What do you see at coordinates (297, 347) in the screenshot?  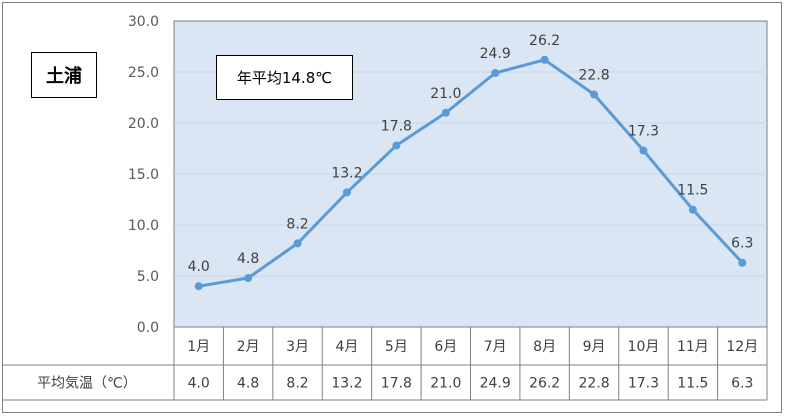 I see `category-label: 3月` at bounding box center [297, 347].